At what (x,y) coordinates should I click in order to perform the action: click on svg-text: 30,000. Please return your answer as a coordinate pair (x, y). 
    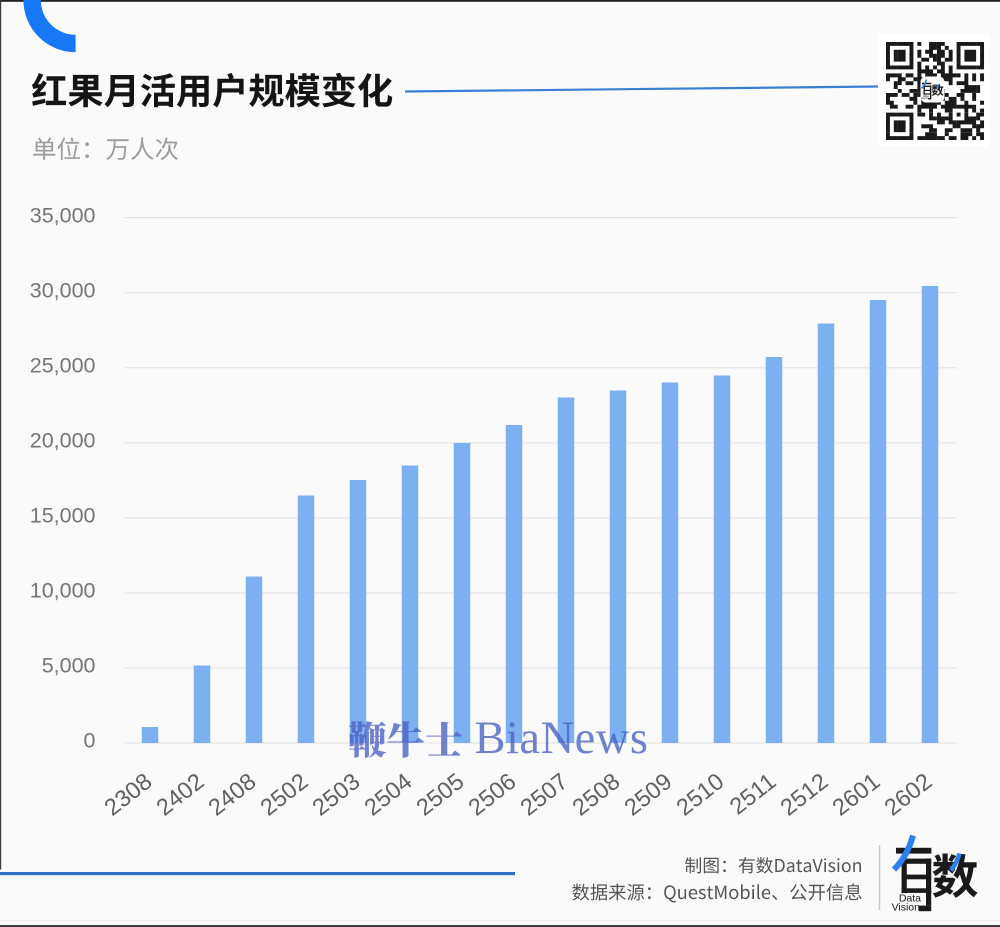
    Looking at the image, I should click on (63, 290).